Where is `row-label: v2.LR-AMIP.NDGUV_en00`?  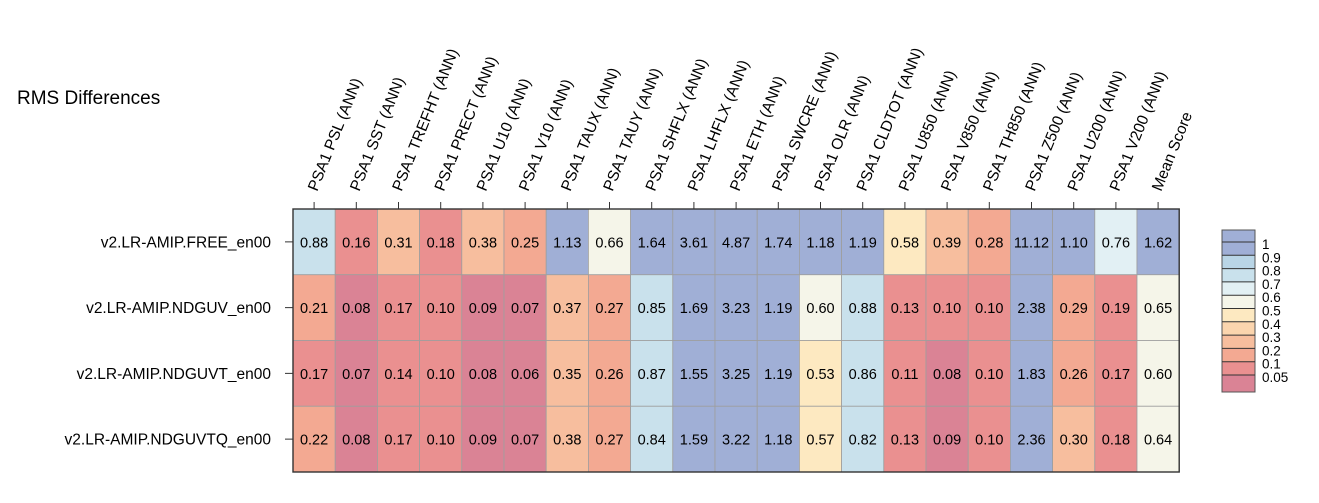 row-label: v2.LR-AMIP.NDGUV_en00 is located at coordinates (178, 308).